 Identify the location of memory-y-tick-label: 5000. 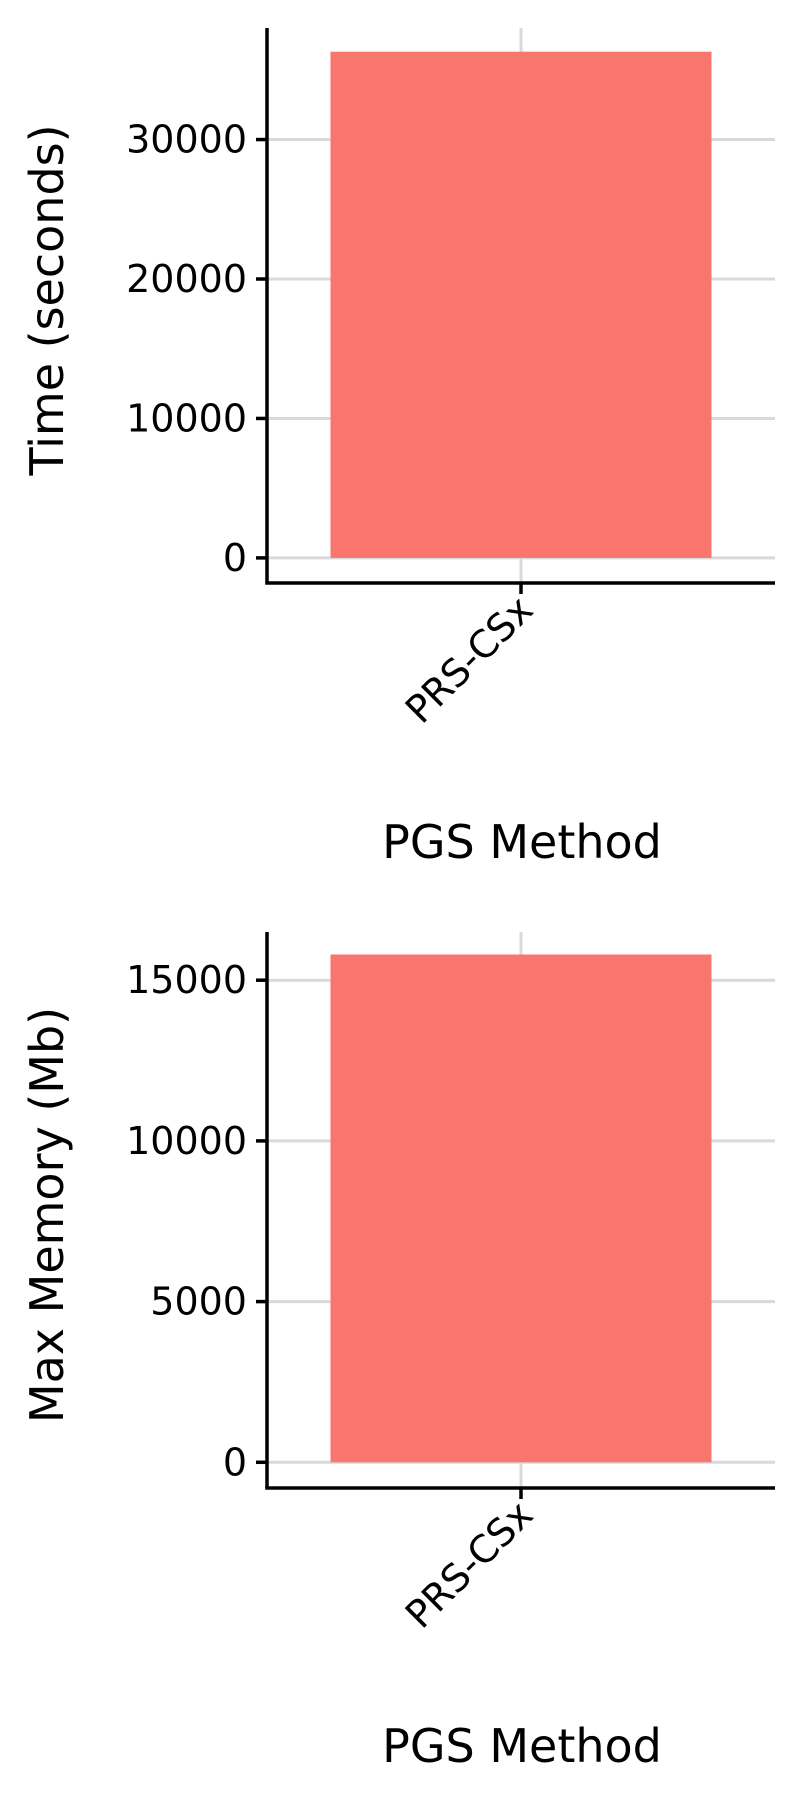
(198, 1302).